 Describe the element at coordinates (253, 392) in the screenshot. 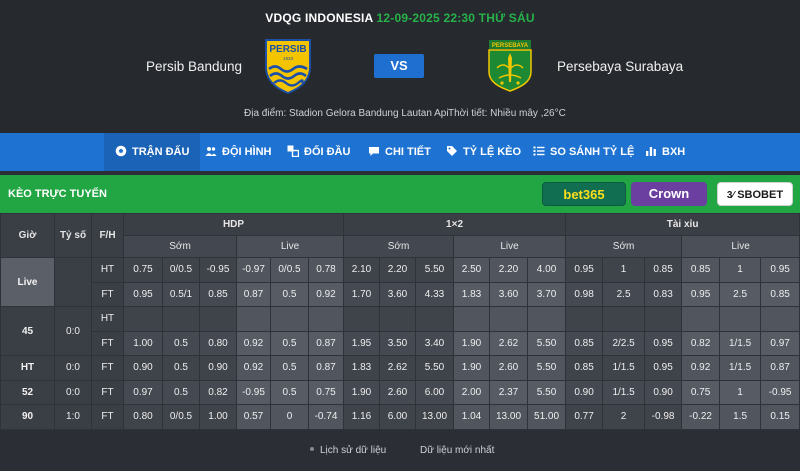

I see `odds-cell: -0.95` at that location.